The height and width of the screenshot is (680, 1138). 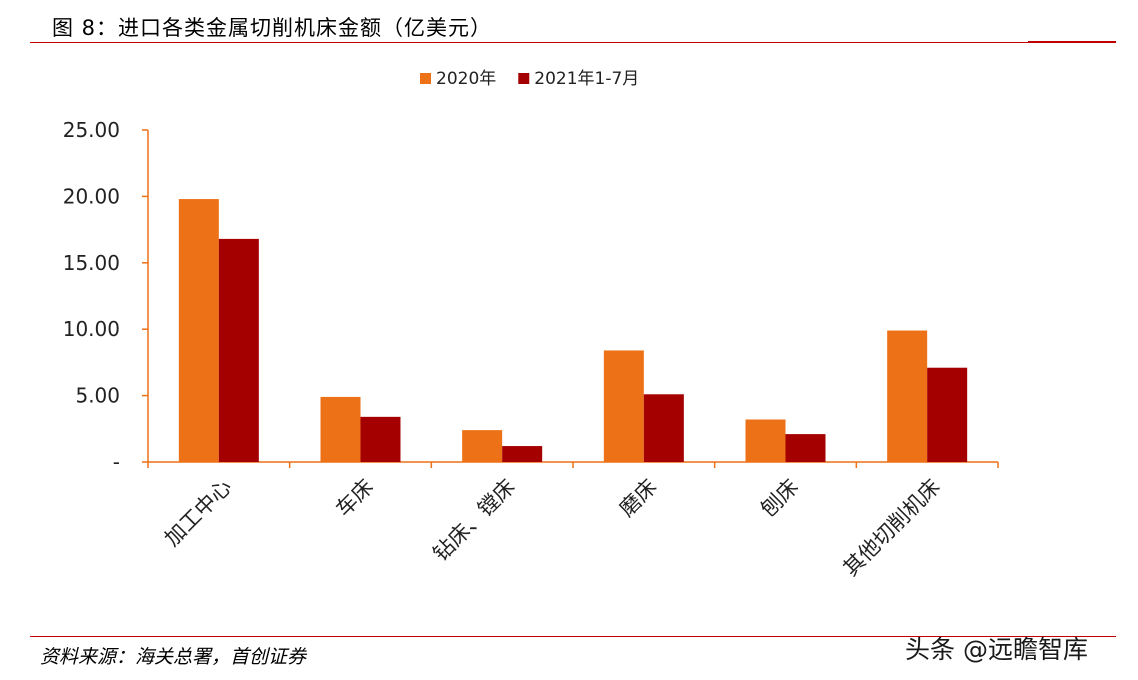 What do you see at coordinates (892, 528) in the screenshot?
I see `x-tick-label: 其他切削机床` at bounding box center [892, 528].